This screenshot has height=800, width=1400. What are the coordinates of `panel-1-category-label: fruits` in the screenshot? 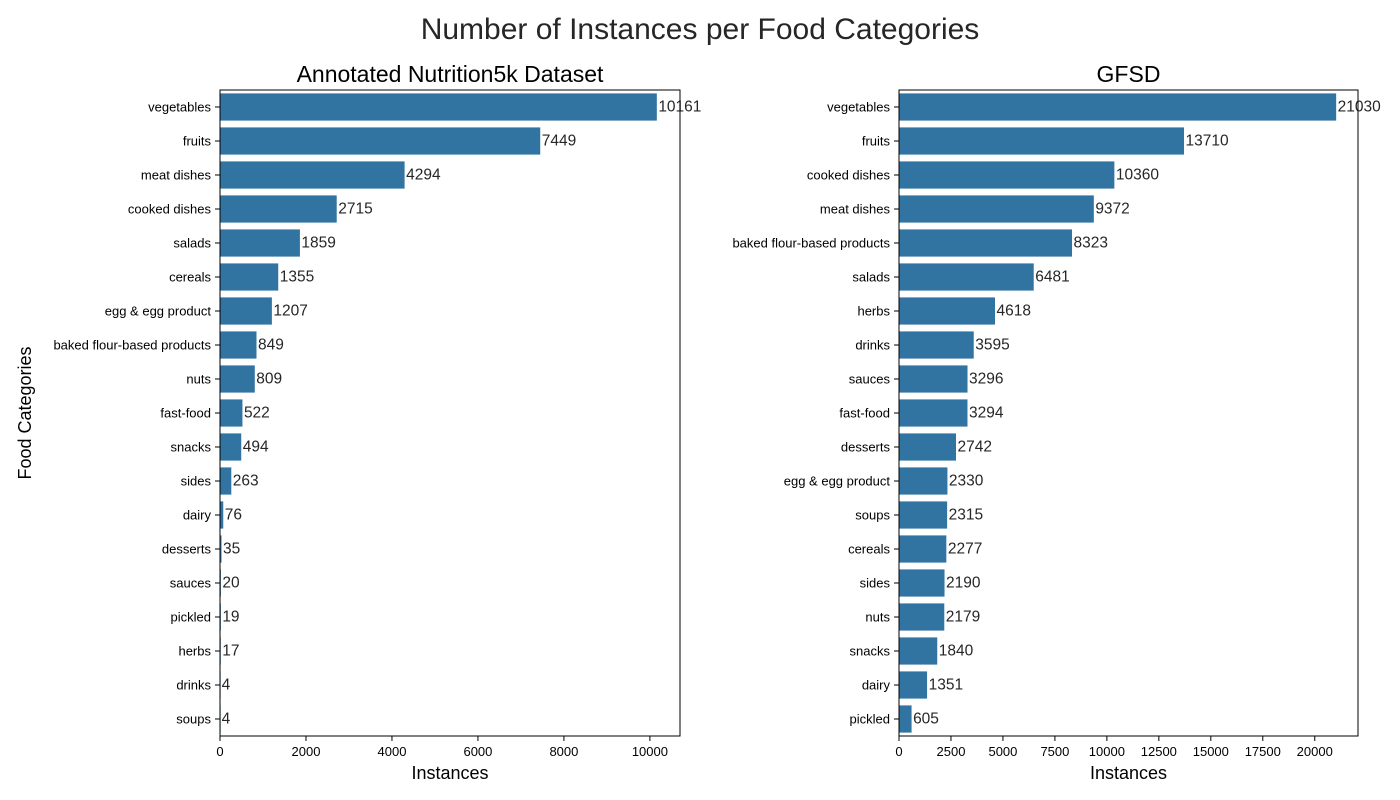 It's located at (197, 141).